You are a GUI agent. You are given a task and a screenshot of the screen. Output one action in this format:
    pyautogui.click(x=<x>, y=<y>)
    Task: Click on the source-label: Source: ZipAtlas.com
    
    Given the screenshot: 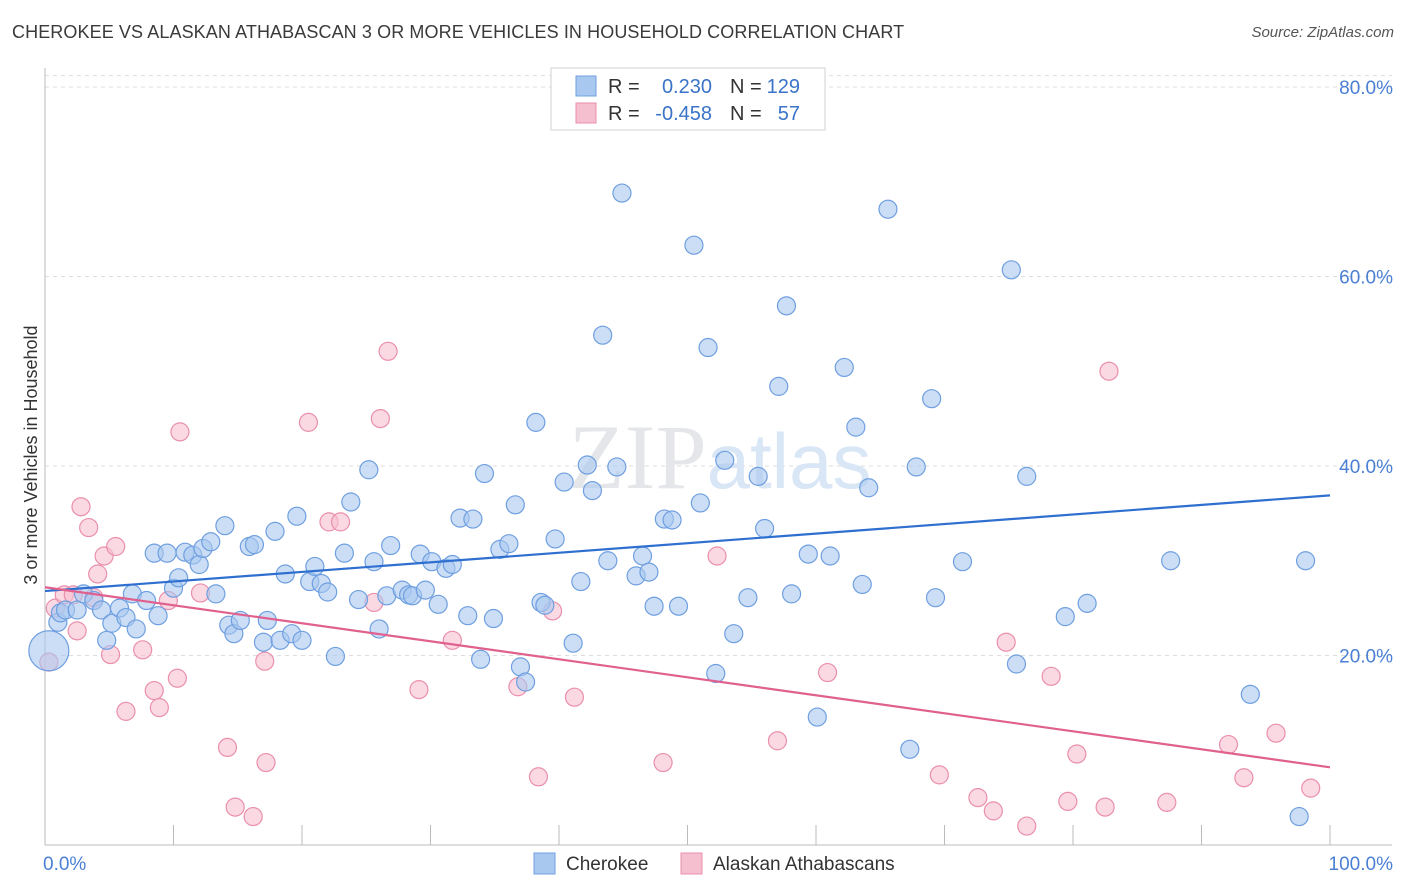 What is the action you would take?
    pyautogui.click(x=1322, y=32)
    